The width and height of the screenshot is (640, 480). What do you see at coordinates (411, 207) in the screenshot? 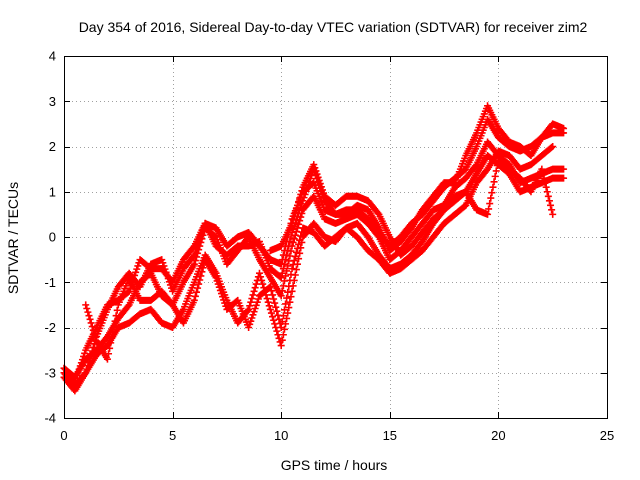
I see `series-track-f` at bounding box center [411, 207].